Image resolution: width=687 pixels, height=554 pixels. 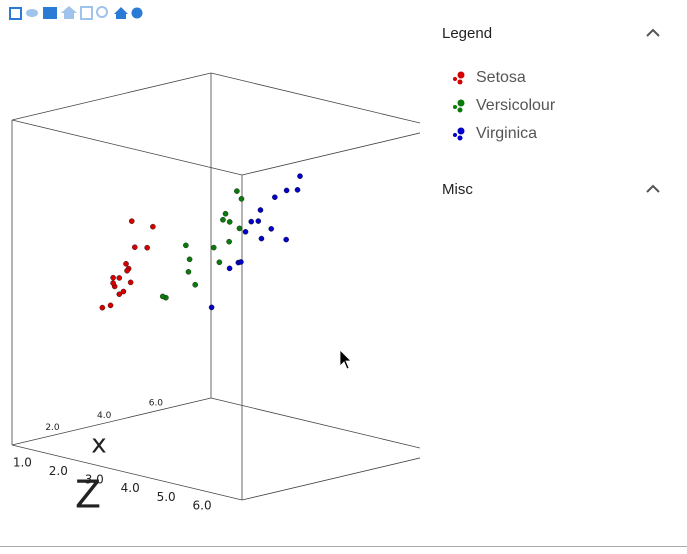 What do you see at coordinates (94, 480) in the screenshot?
I see `z-tick-label: 3.0` at bounding box center [94, 480].